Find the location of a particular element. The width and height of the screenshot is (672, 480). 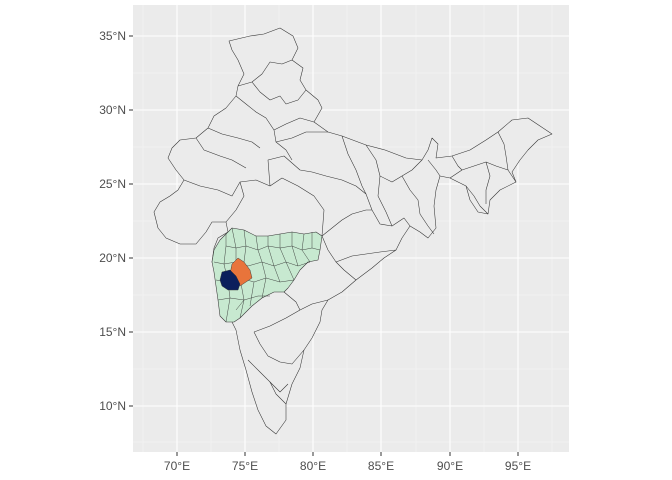

y-tick-label: 15°N is located at coordinates (112, 332).